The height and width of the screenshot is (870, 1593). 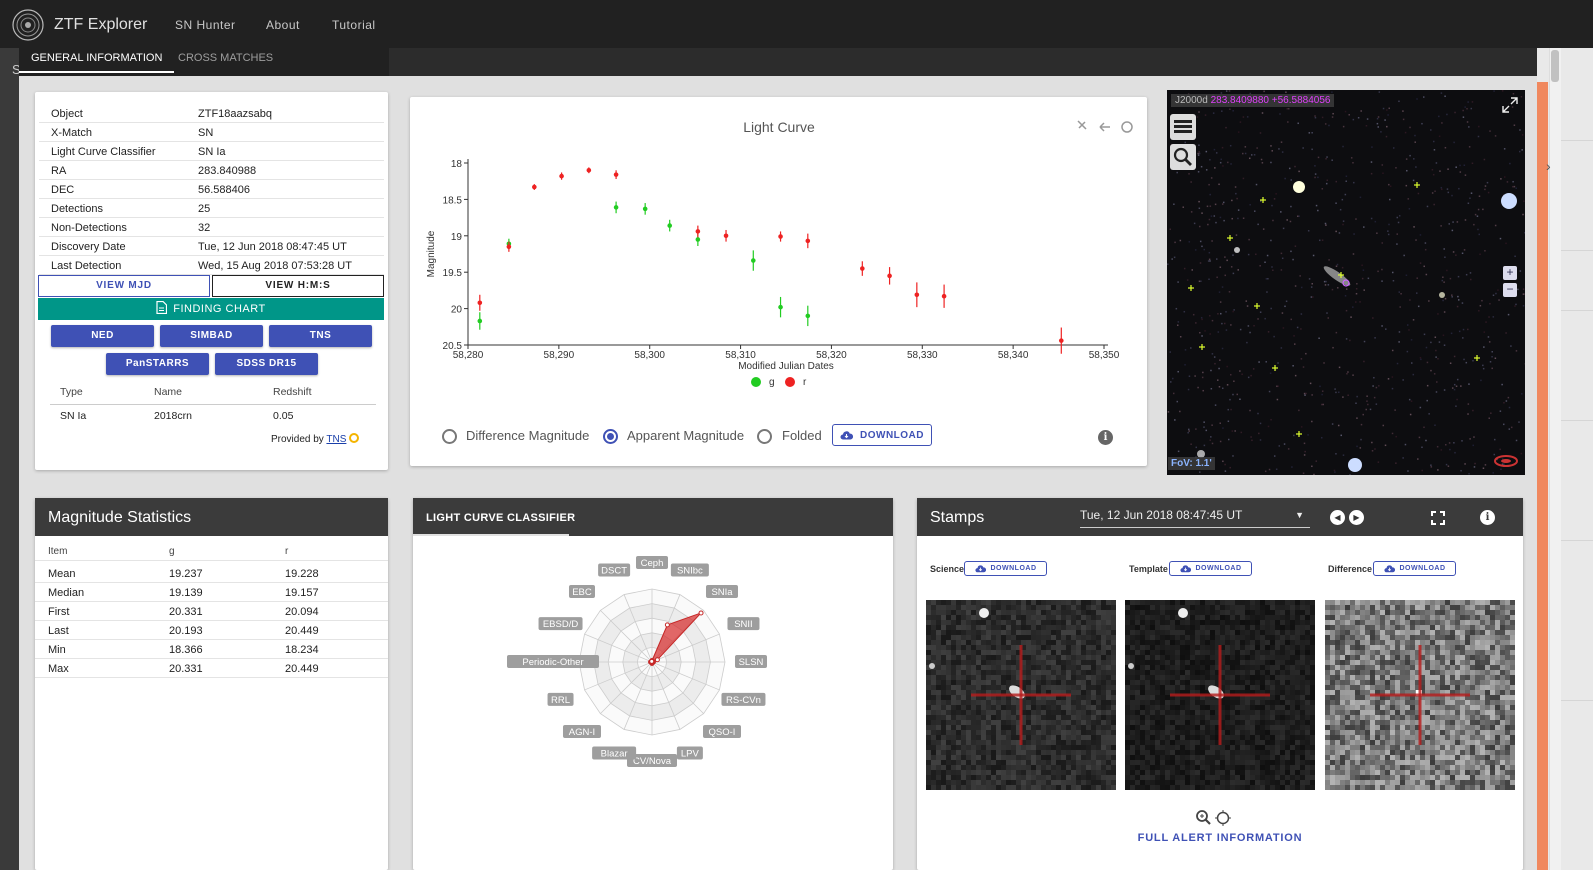 I want to click on tab-general-information: GENERAL INFORMATION, so click(x=97, y=62).